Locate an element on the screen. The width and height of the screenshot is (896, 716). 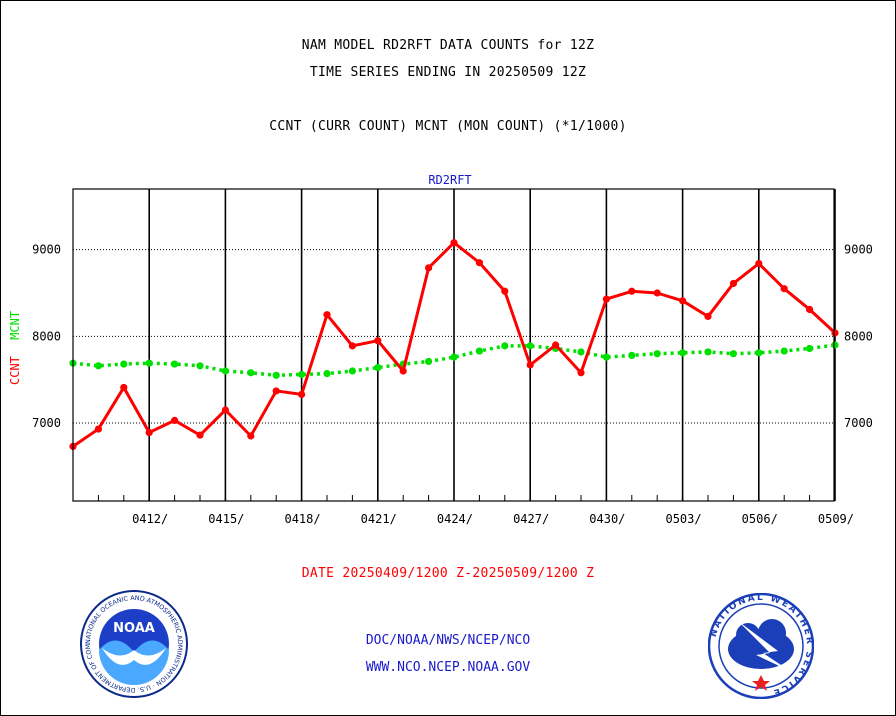
footer-org: DOC/NOAA/NWS/NCEP/NCO is located at coordinates (448, 640).